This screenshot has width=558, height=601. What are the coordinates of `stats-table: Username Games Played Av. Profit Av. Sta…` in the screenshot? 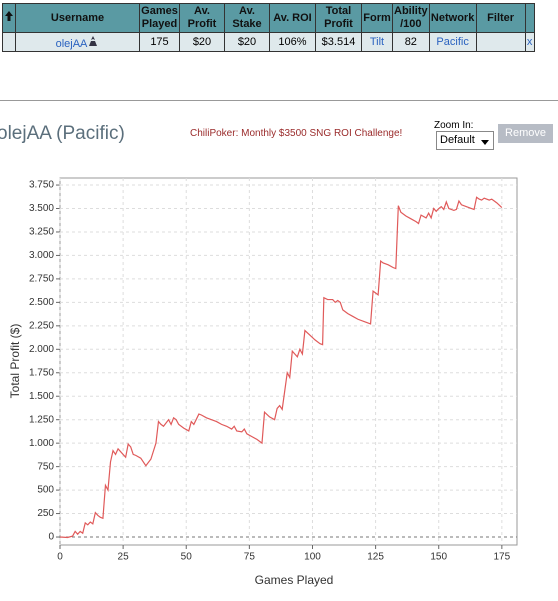 It's located at (268, 27).